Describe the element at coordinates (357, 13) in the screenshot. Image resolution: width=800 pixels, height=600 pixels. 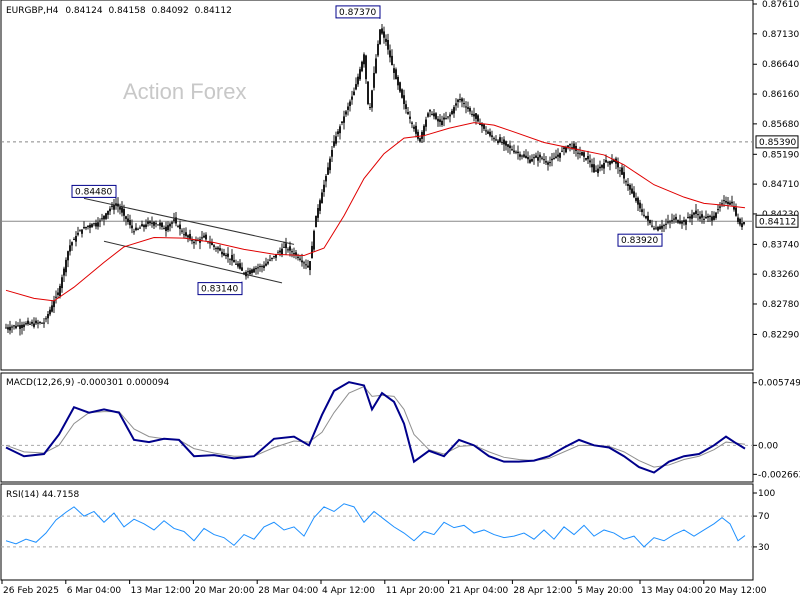
I see `price-annotation-label: 0.87370` at that location.